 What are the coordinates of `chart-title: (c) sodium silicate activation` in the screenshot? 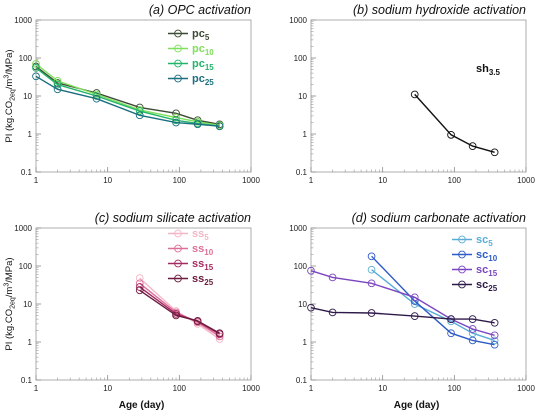 It's located at (173, 218).